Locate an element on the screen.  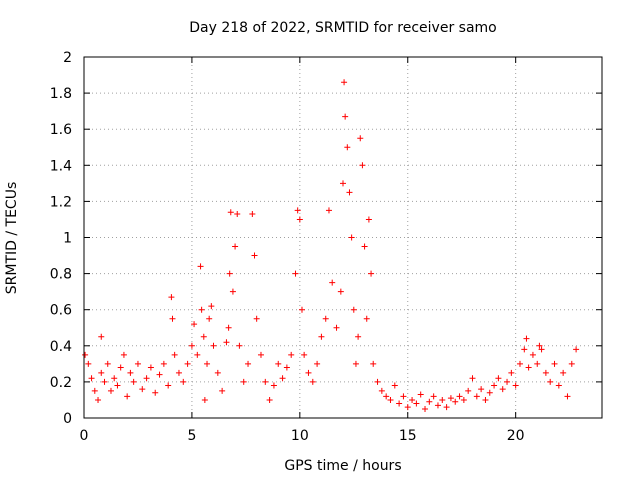
y-tick-label: 1.2 is located at coordinates (61, 202).